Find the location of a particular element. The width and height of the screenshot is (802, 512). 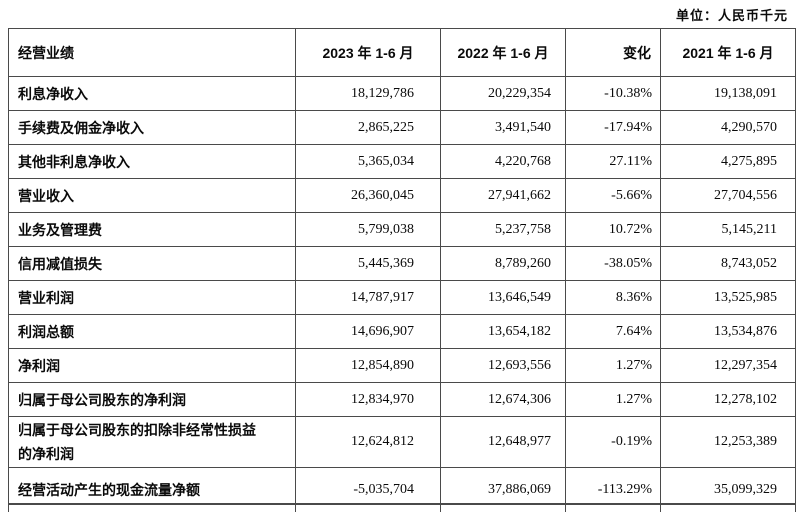

cell-y2023: 18,129,786 is located at coordinates (368, 93).